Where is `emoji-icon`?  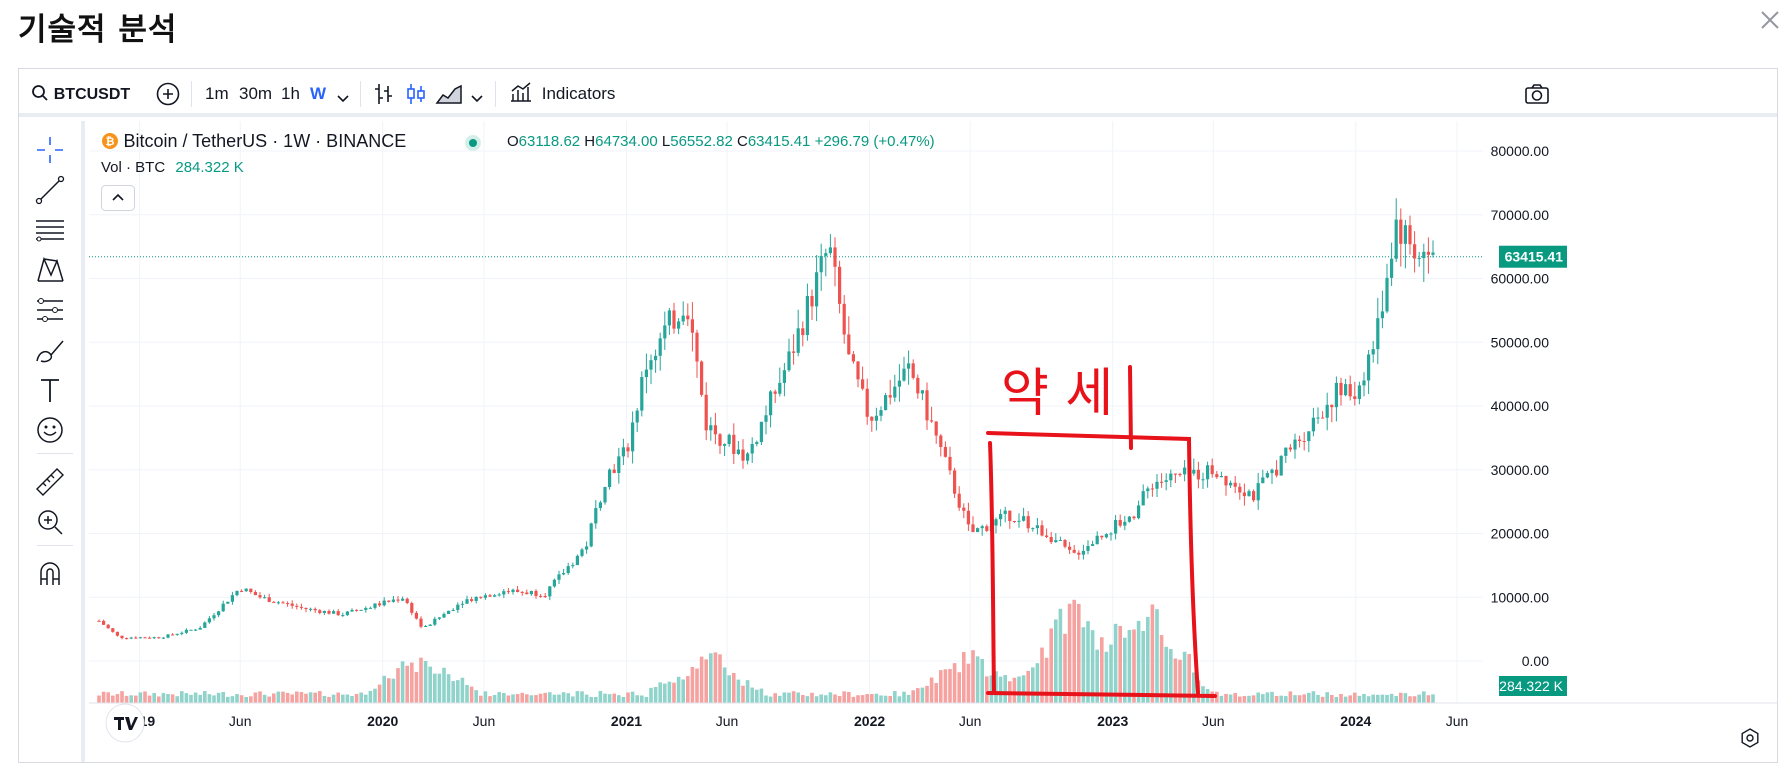 emoji-icon is located at coordinates (50, 430).